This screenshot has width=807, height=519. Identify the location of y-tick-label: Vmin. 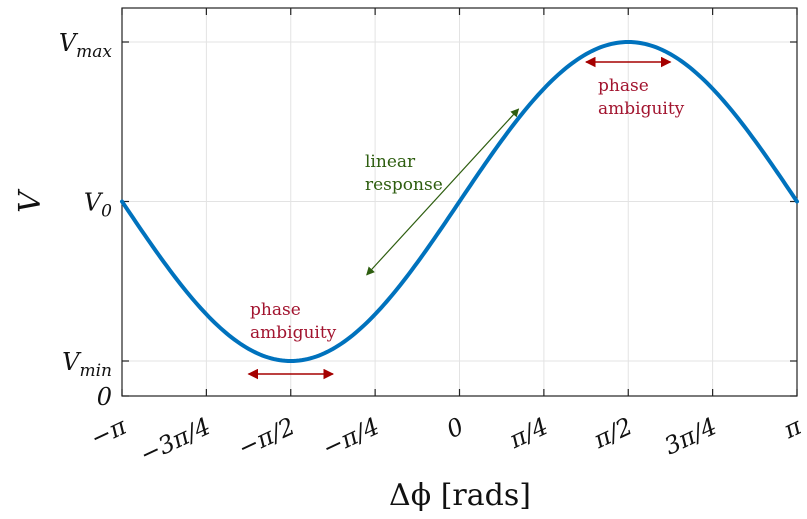
(87, 364).